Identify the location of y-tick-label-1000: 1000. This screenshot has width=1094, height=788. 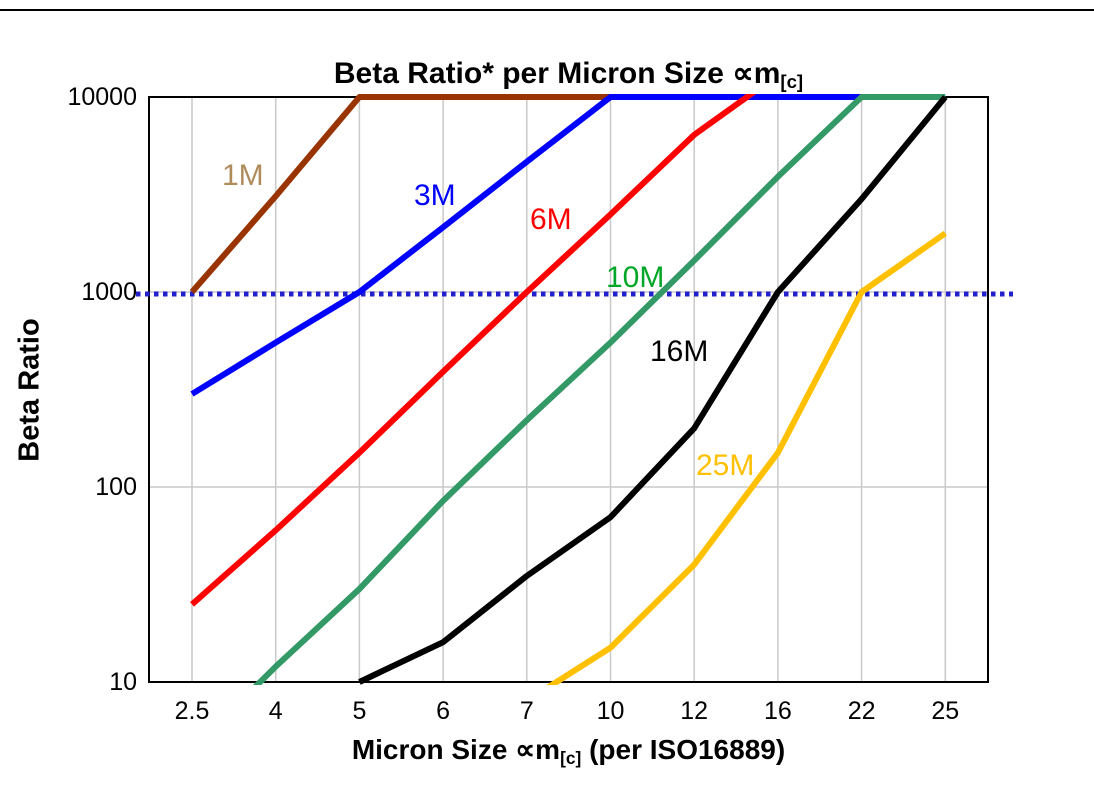
(109, 292).